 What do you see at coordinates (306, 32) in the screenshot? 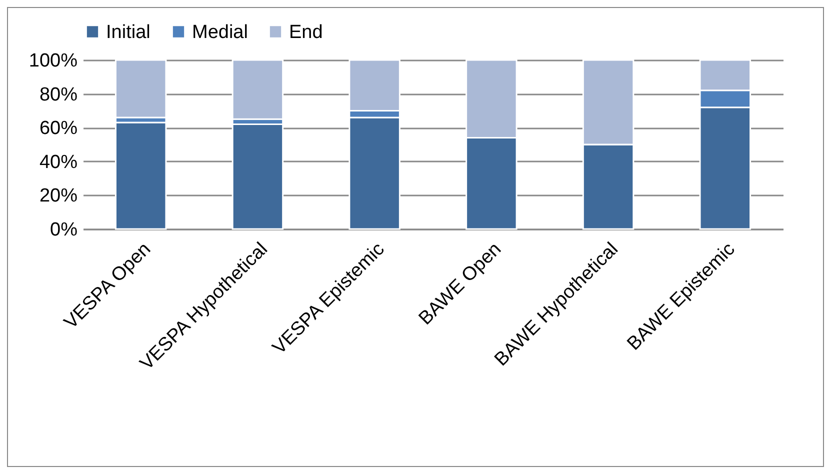
I see `legend-label: End` at bounding box center [306, 32].